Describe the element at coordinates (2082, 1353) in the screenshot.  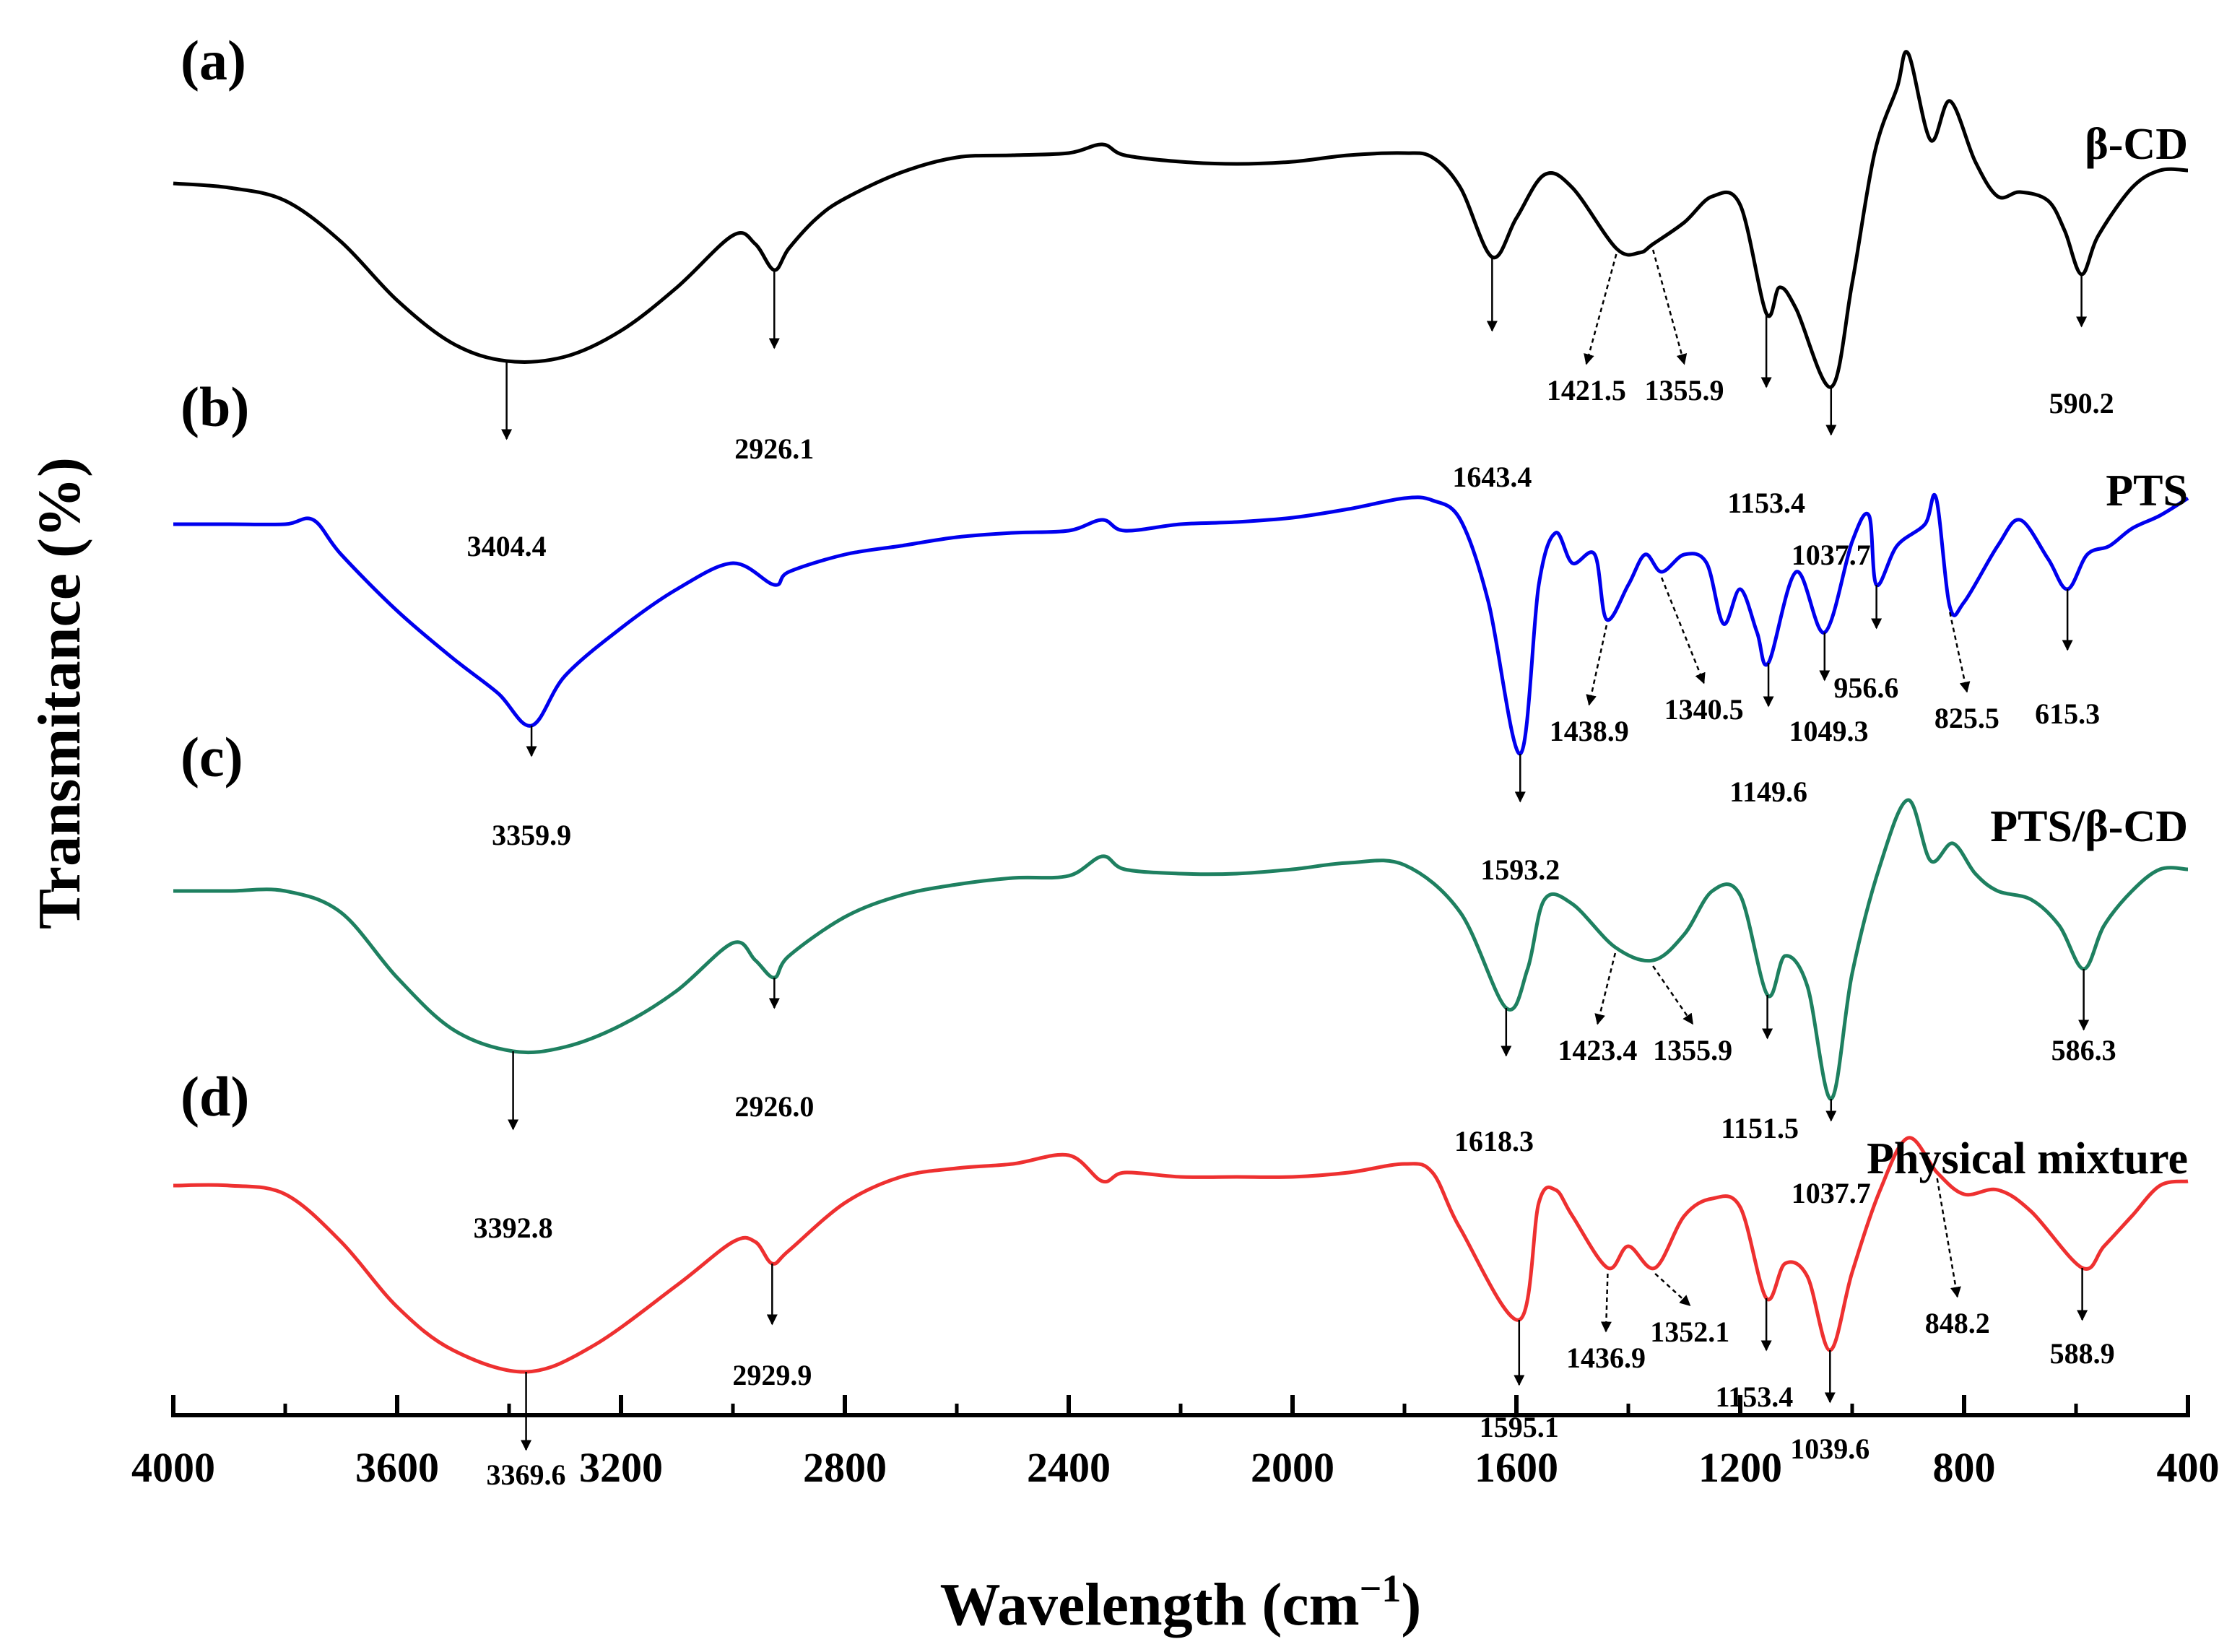
I see `peak-label: 588.9` at that location.